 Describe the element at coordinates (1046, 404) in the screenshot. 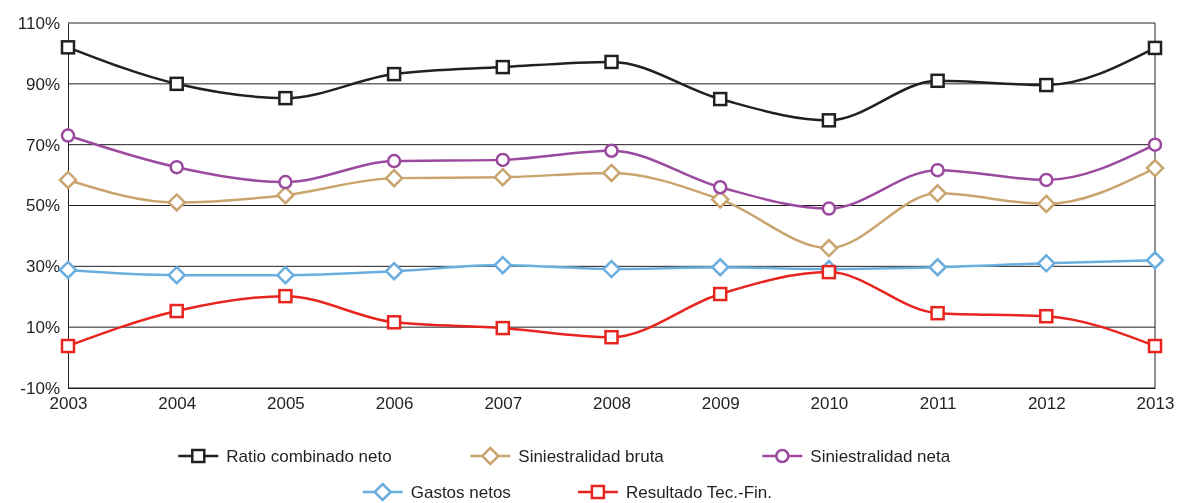

I see `x-tick-label: 2012` at that location.